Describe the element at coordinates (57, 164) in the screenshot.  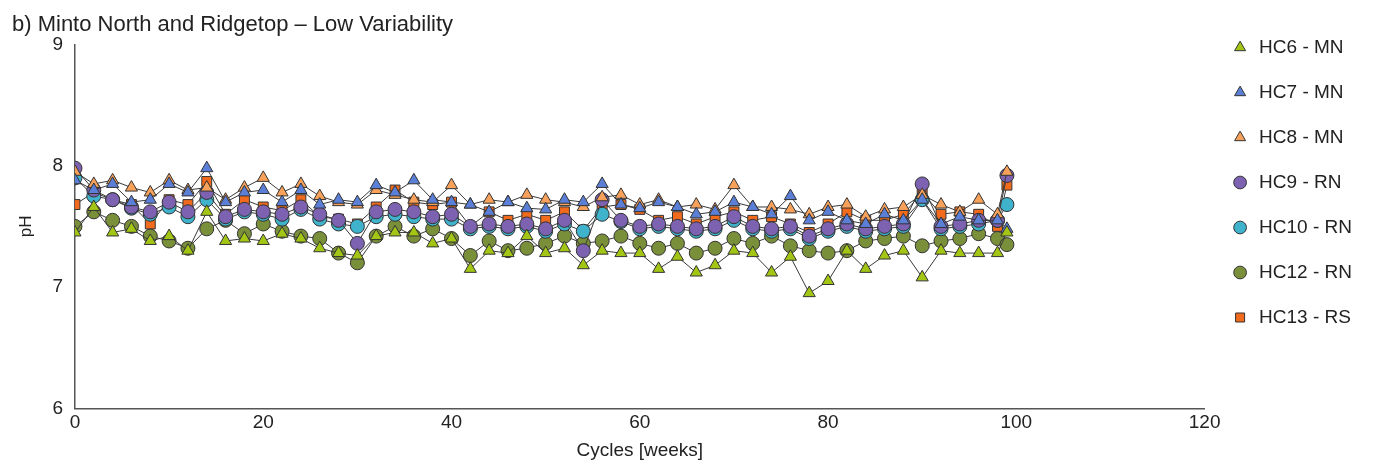
I see `y-tick-label: 8` at that location.